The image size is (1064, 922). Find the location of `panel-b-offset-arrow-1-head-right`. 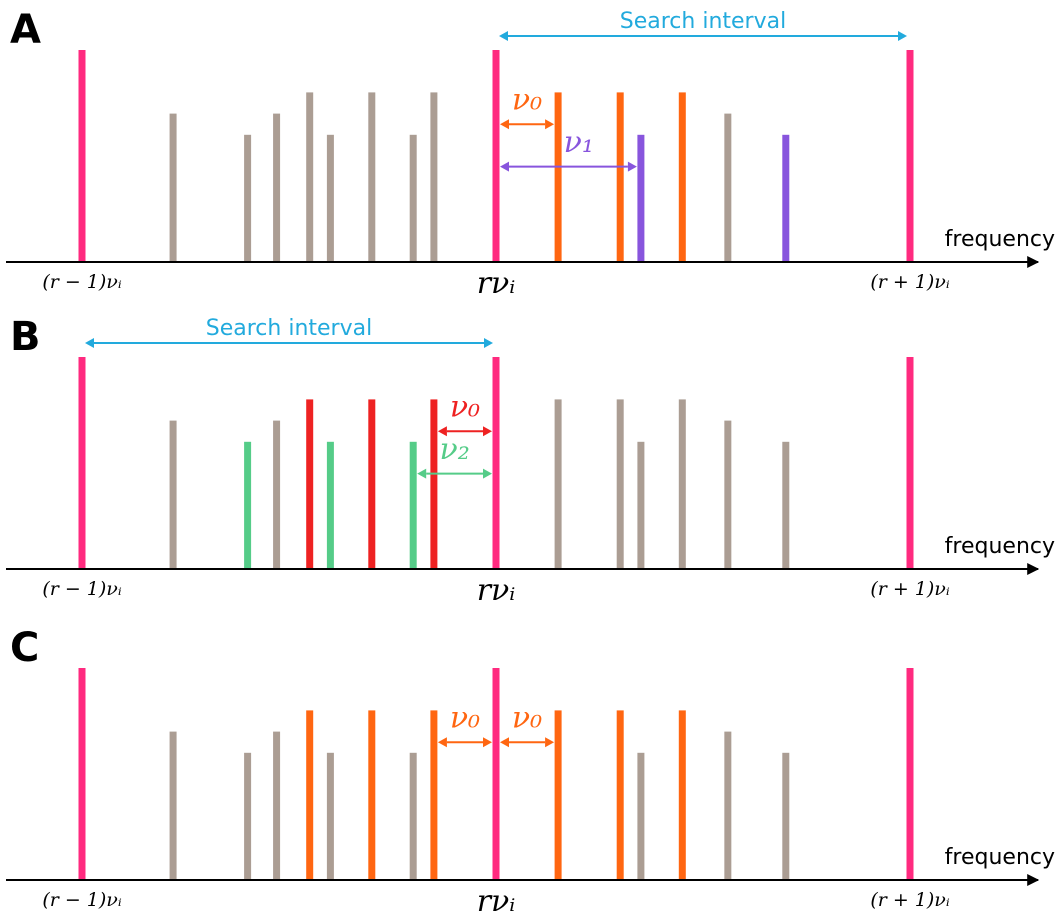

panel-b-offset-arrow-1-head-right is located at coordinates (487, 473).